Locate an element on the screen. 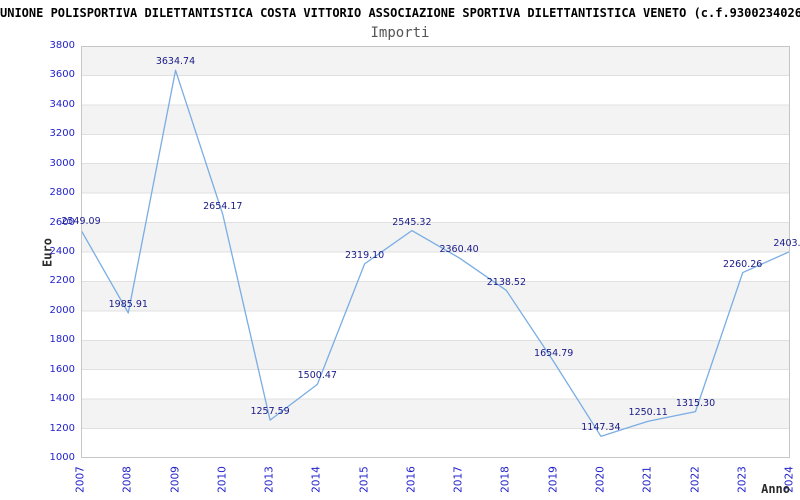  point-label: 2319.10 is located at coordinates (364, 255).